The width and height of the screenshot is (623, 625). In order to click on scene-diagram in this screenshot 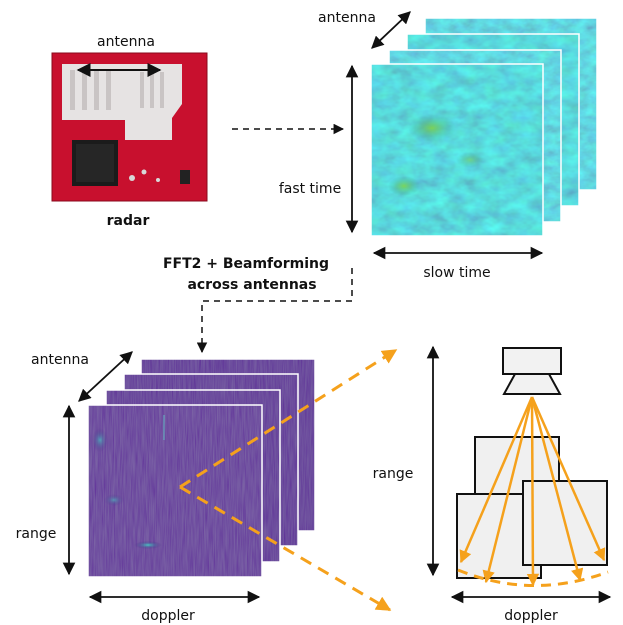, I will do `click(532, 467)`.